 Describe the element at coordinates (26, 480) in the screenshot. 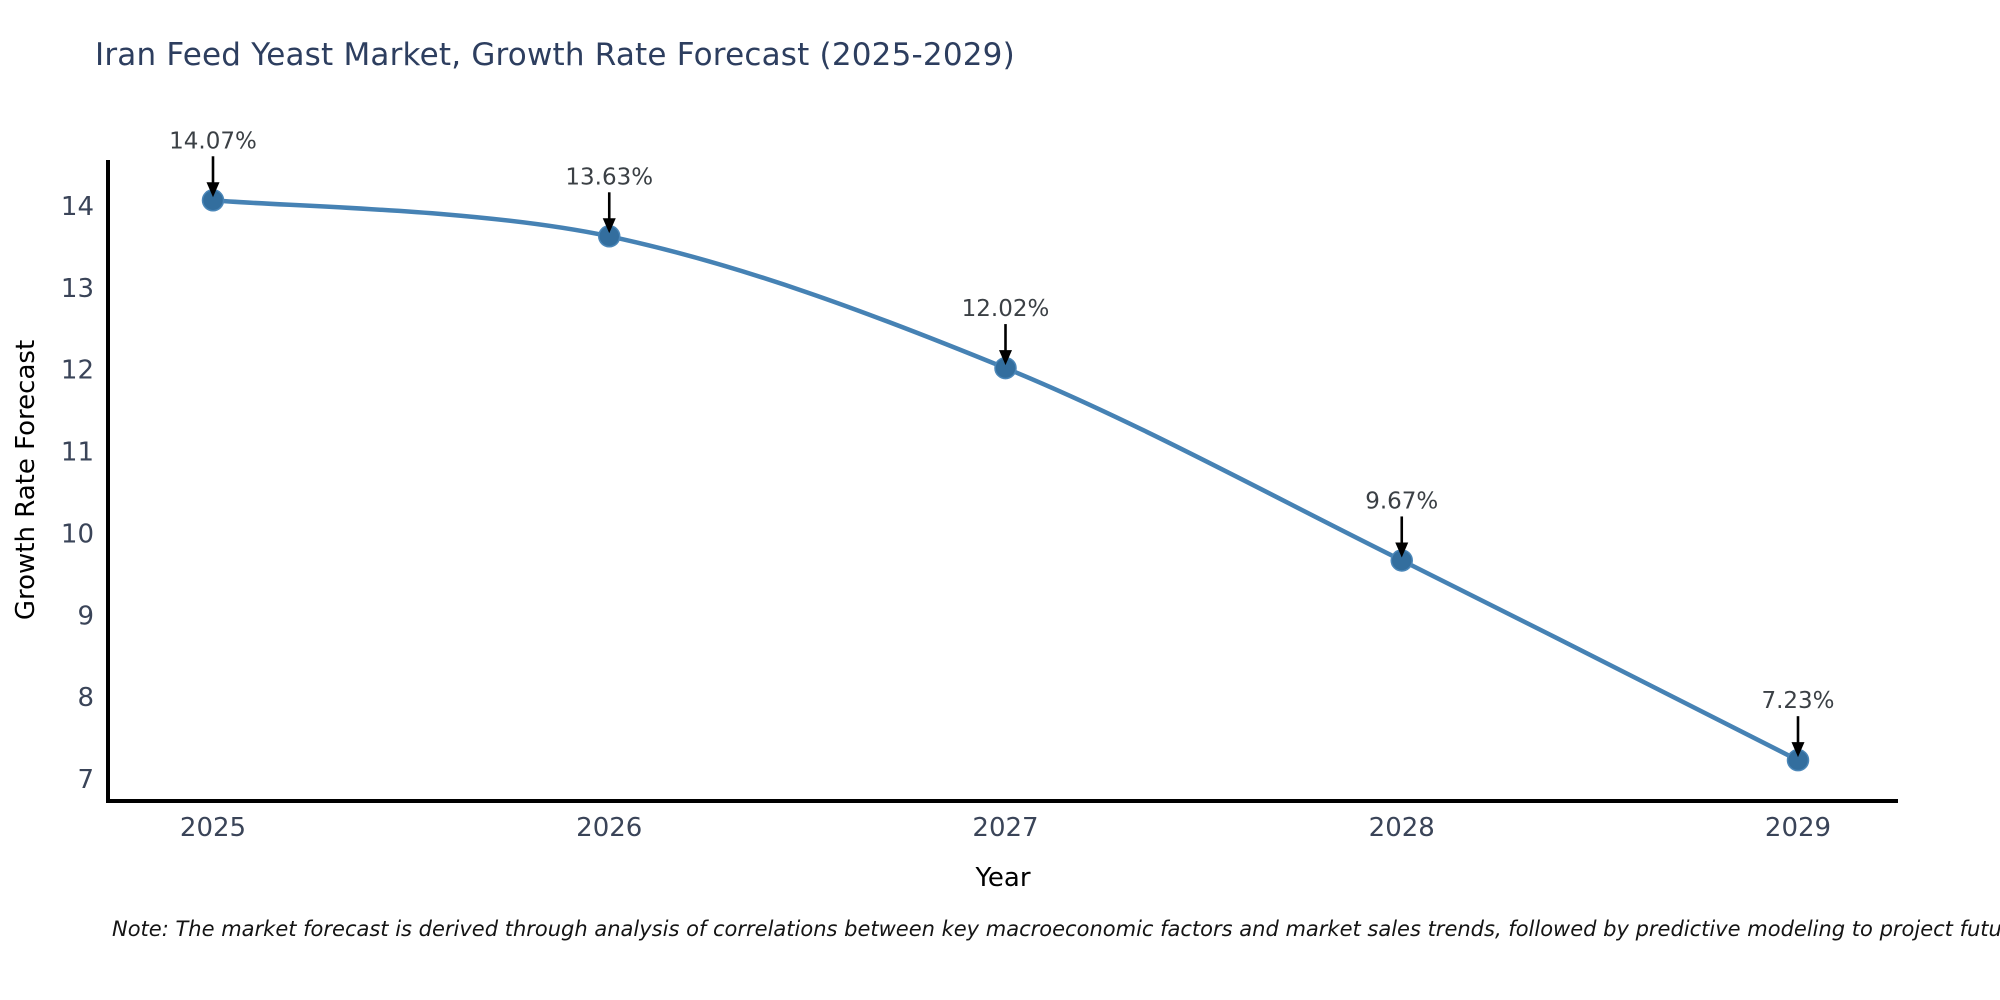

I see `y-axis-label: Growth Rate Forecast` at that location.